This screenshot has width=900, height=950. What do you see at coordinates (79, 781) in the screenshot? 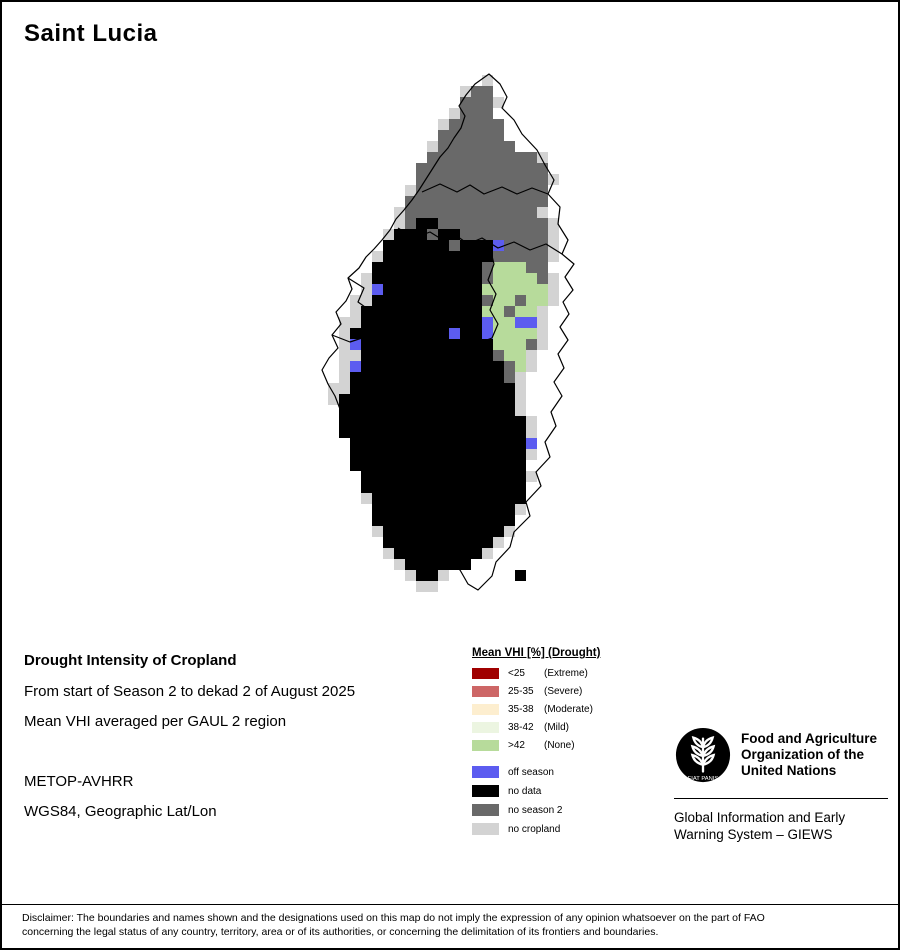
I see `sensor-line: METOP-AVHRR` at bounding box center [79, 781].